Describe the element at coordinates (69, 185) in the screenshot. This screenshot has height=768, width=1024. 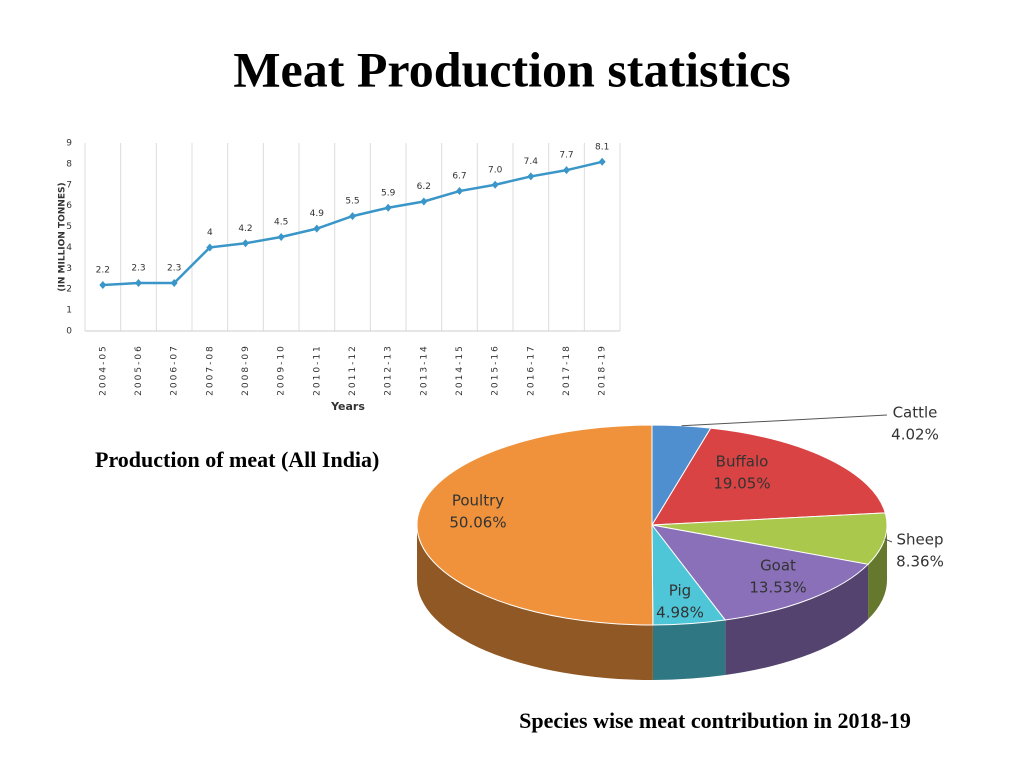
I see `y-tick-label: 7` at that location.